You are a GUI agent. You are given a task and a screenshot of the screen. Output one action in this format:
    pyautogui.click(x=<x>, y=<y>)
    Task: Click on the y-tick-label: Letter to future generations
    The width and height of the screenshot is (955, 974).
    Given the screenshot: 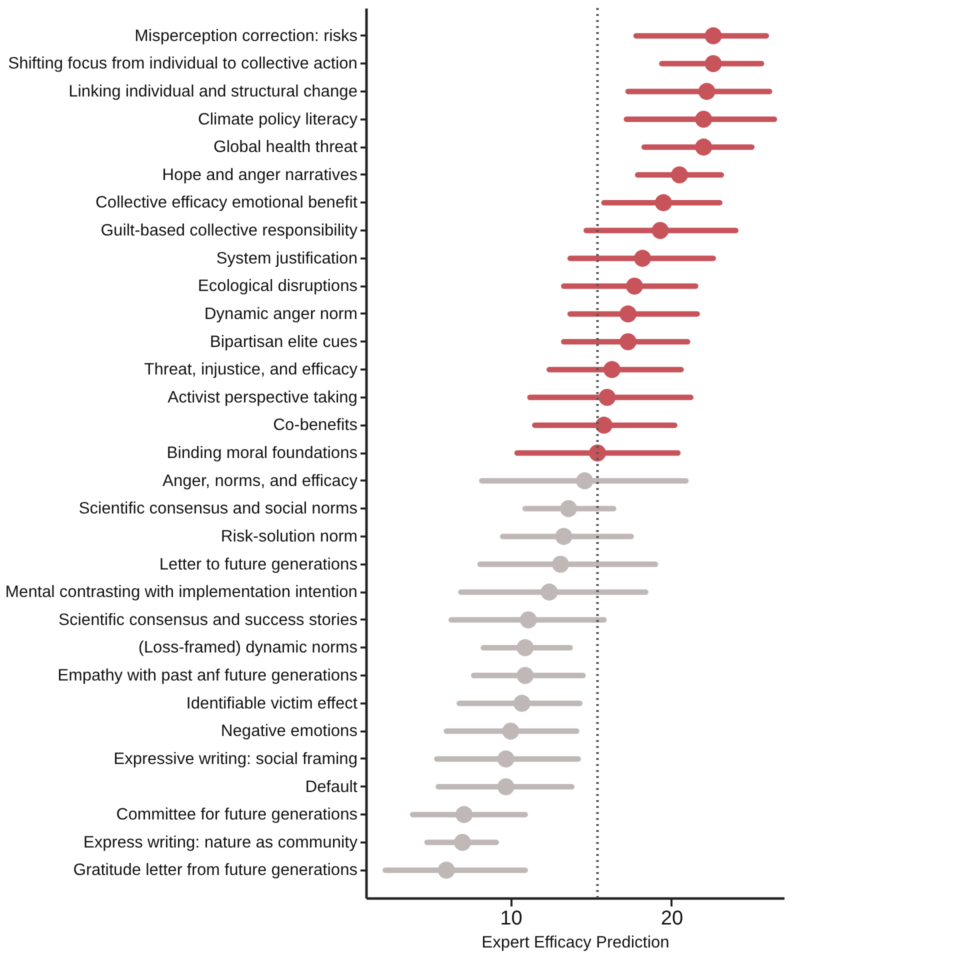 What is the action you would take?
    pyautogui.click(x=258, y=564)
    